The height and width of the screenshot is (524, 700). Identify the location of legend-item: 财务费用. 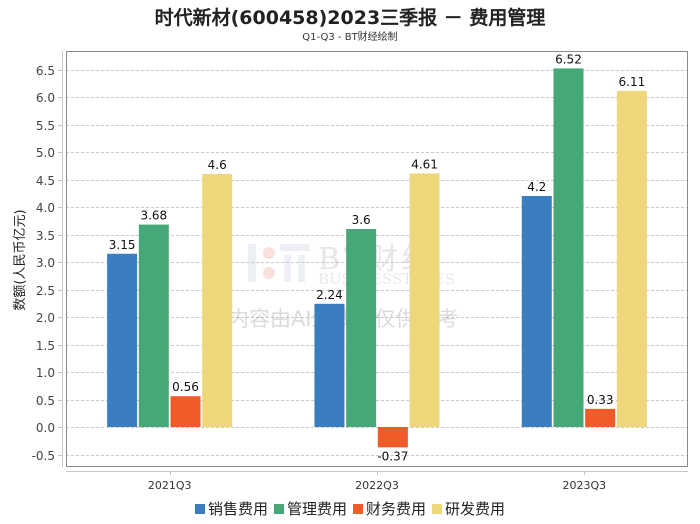
(389, 508).